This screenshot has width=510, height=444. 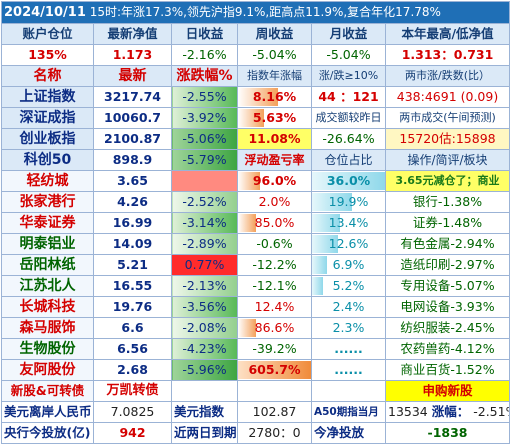 What do you see at coordinates (132, 202) in the screenshot?
I see `stock-price: 4.26` at bounding box center [132, 202].